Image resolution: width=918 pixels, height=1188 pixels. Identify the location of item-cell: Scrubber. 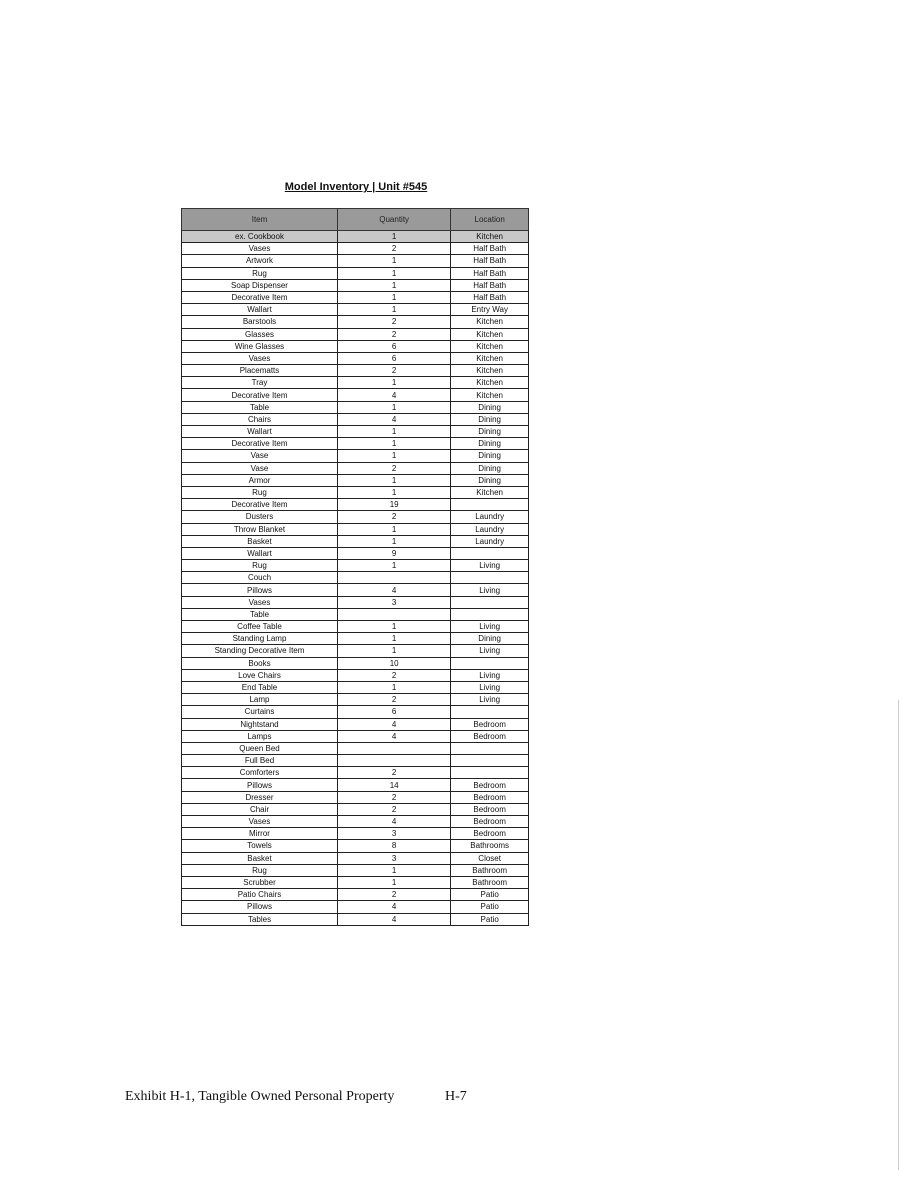
(259, 882).